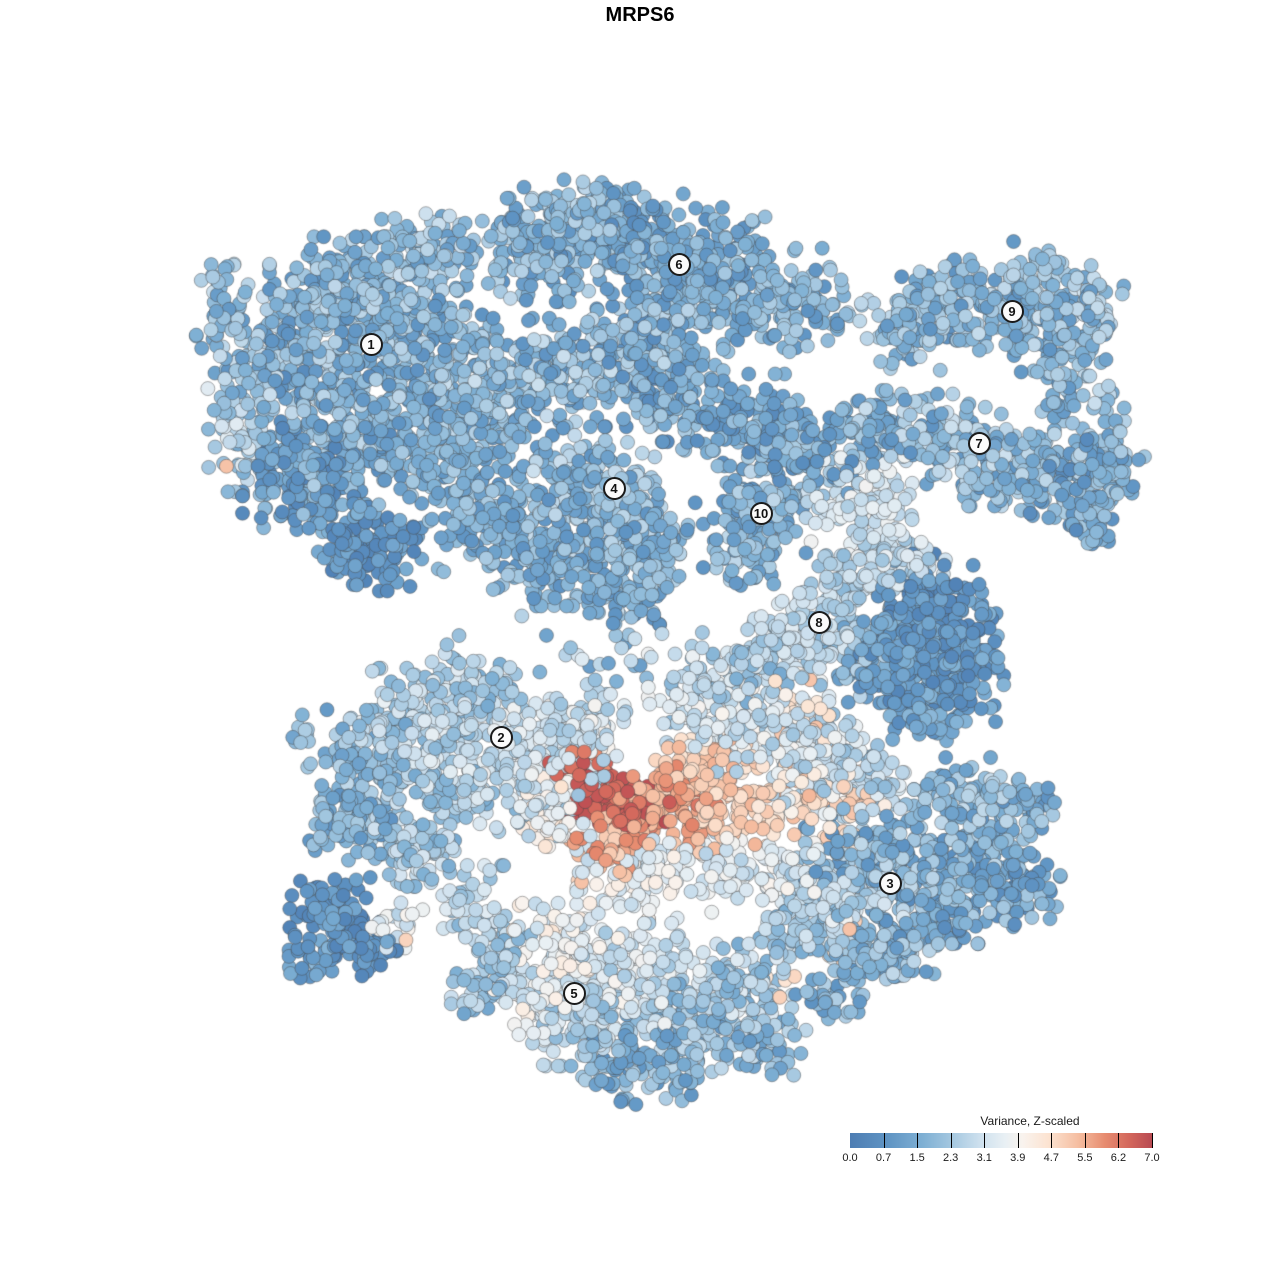  I want to click on colorbar-tick-label: 0.7, so click(883, 1158).